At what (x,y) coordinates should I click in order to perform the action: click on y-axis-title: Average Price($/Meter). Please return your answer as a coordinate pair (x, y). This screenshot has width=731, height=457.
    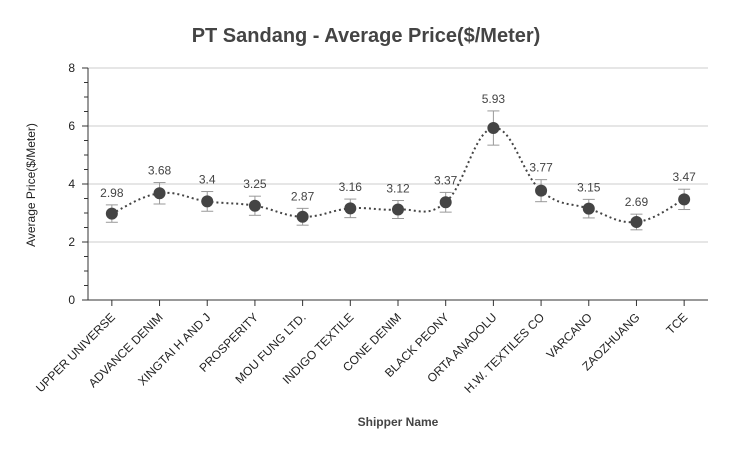
    Looking at the image, I should click on (31, 185).